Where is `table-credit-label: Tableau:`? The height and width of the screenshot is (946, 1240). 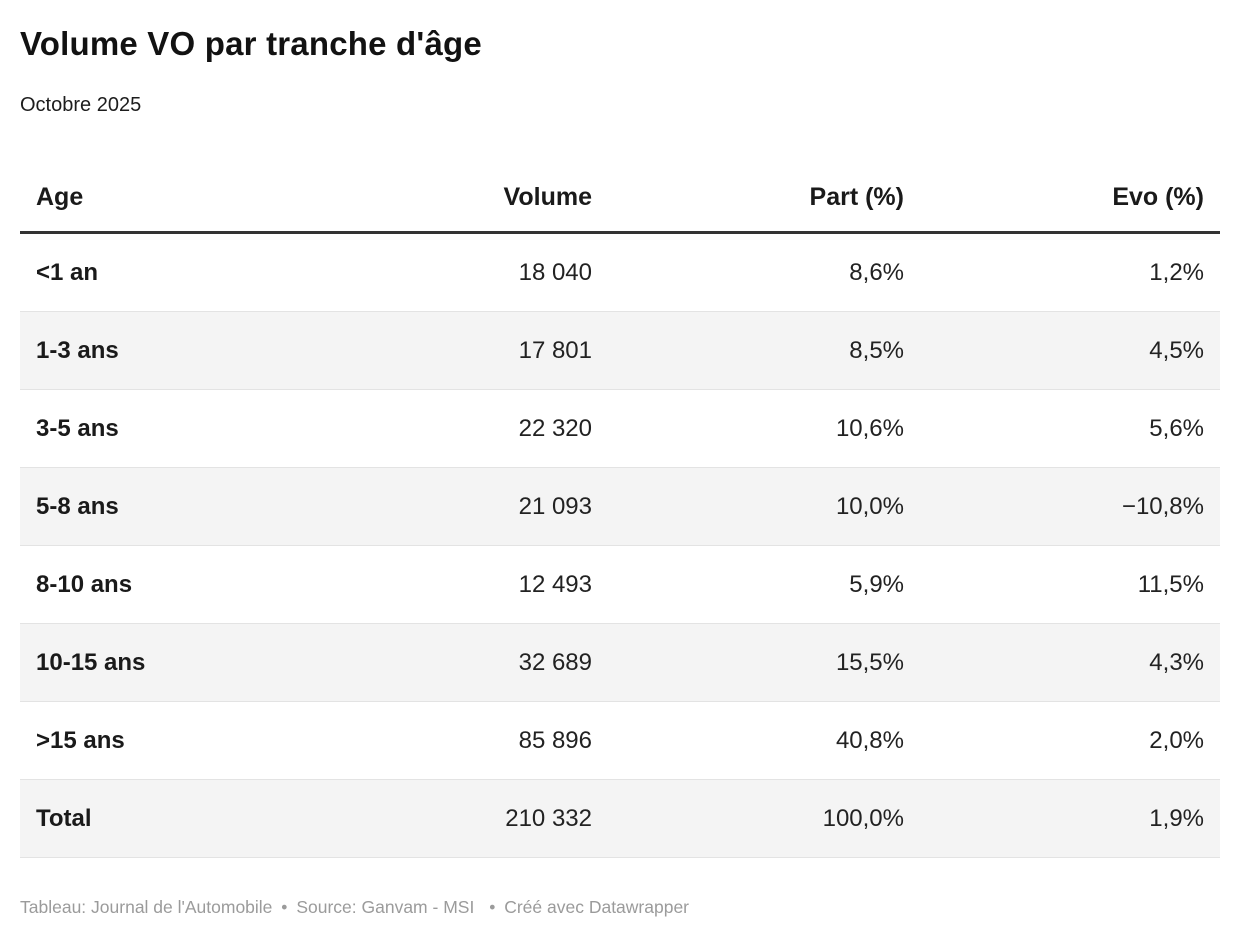
table-credit-label: Tableau: is located at coordinates (53, 907).